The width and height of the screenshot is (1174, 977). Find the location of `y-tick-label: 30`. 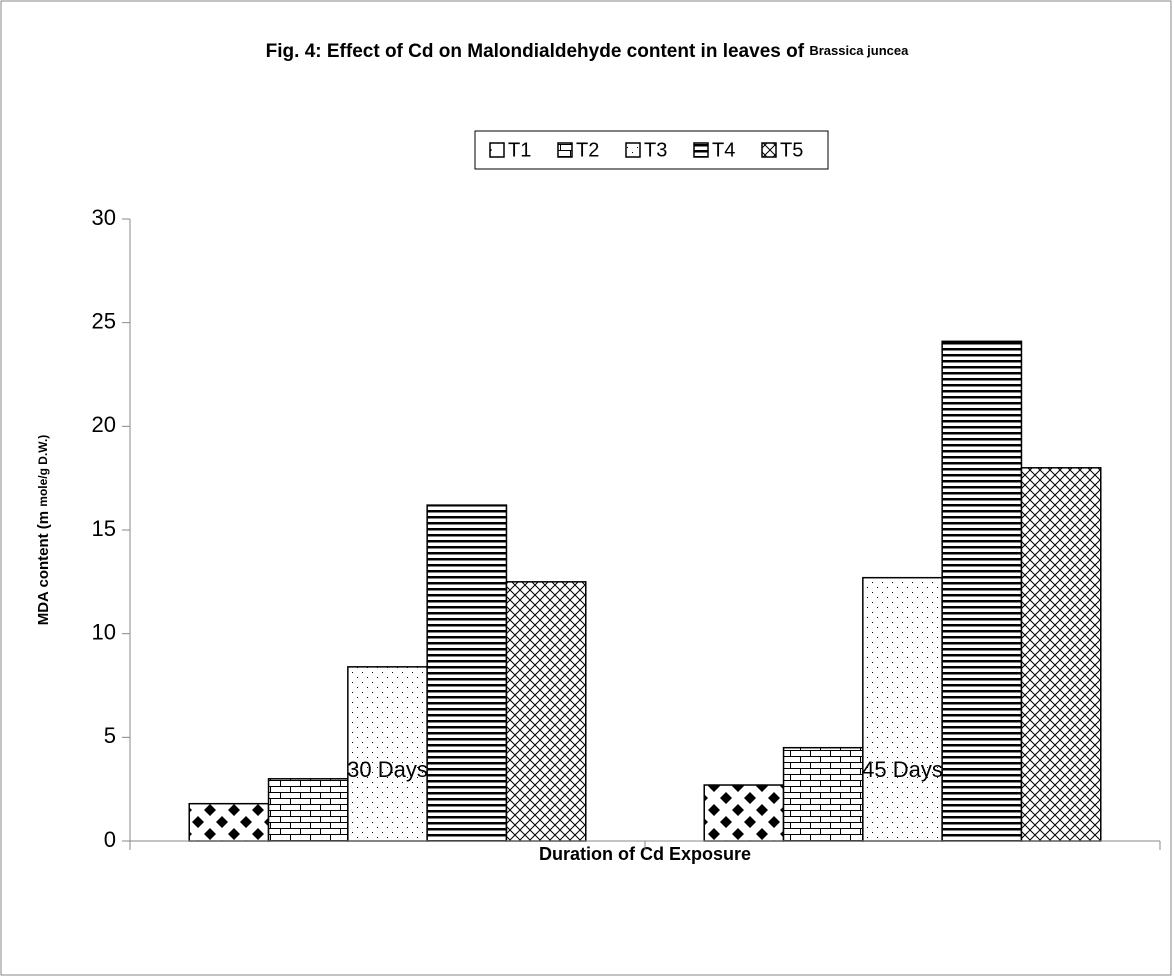

y-tick-label: 30 is located at coordinates (104, 217).